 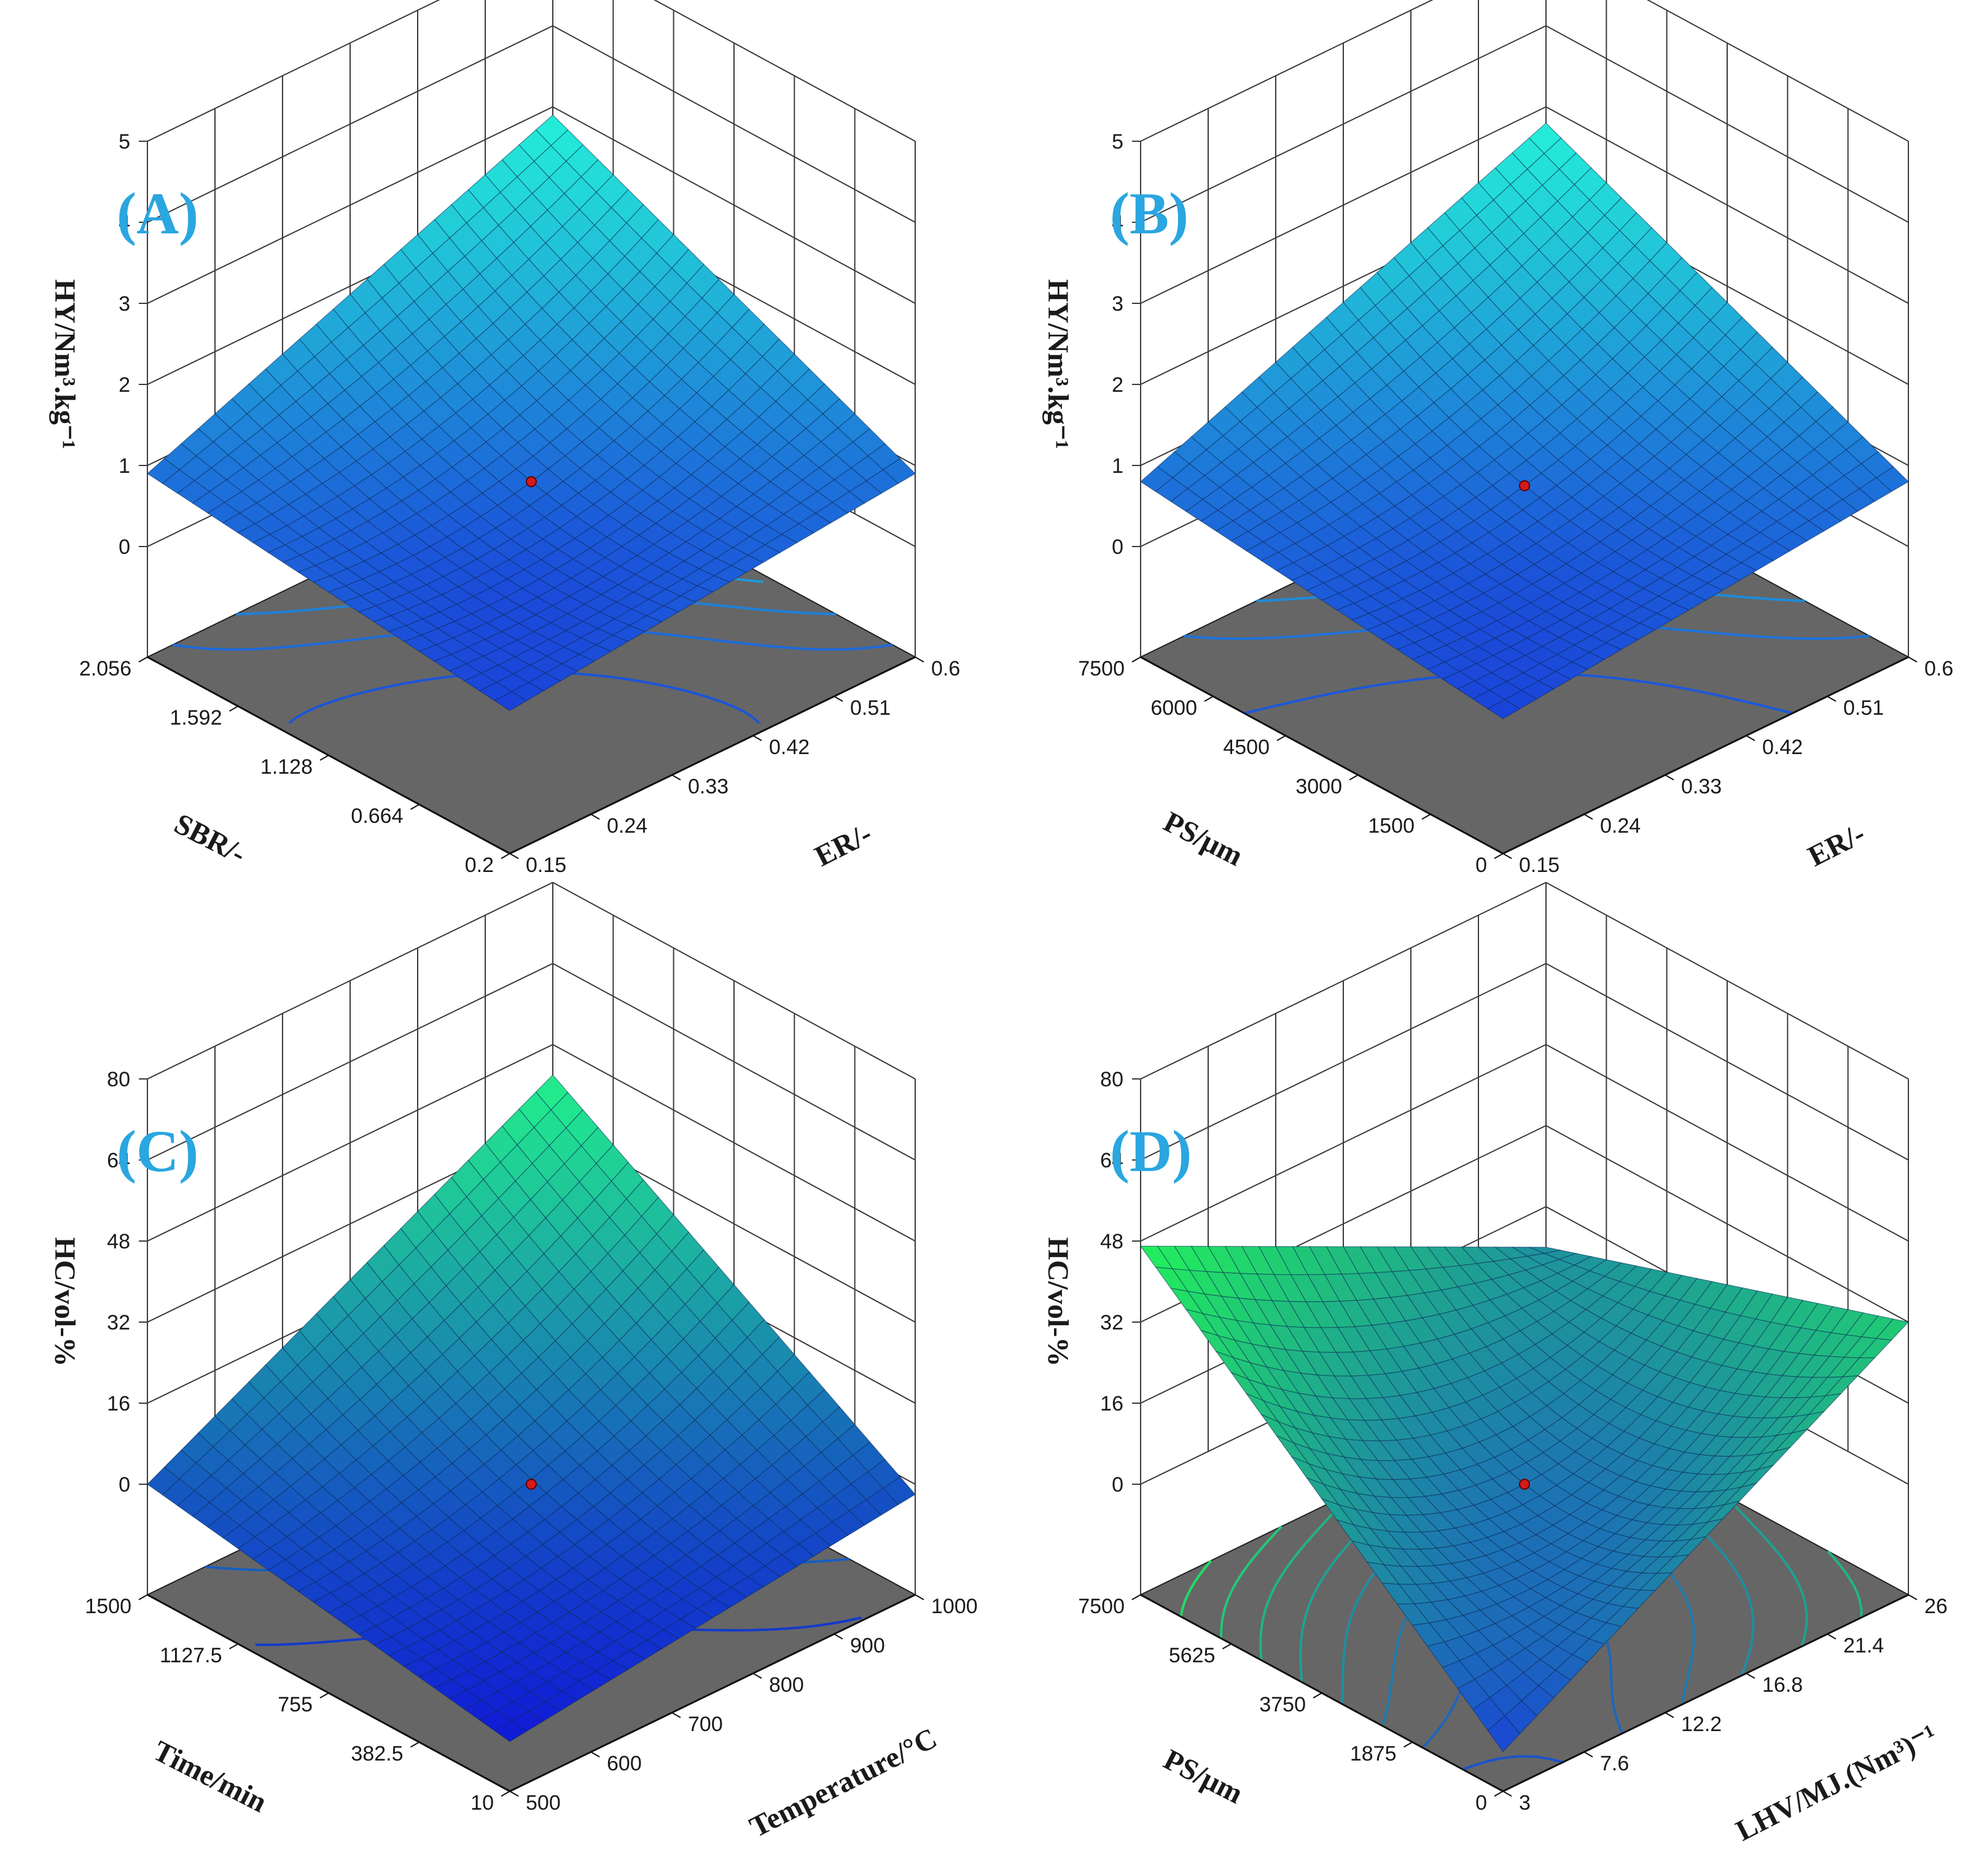 I want to click on left-tick-label: 2.056, so click(x=105, y=668).